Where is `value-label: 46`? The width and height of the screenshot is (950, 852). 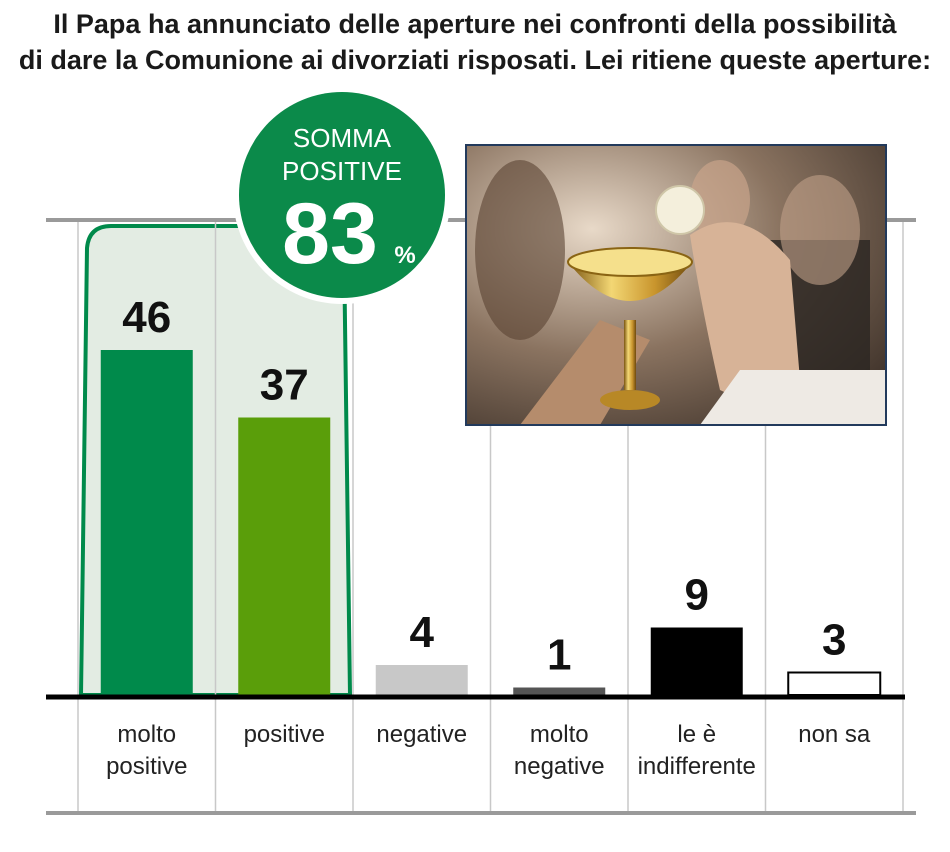 value-label: 46 is located at coordinates (146, 317).